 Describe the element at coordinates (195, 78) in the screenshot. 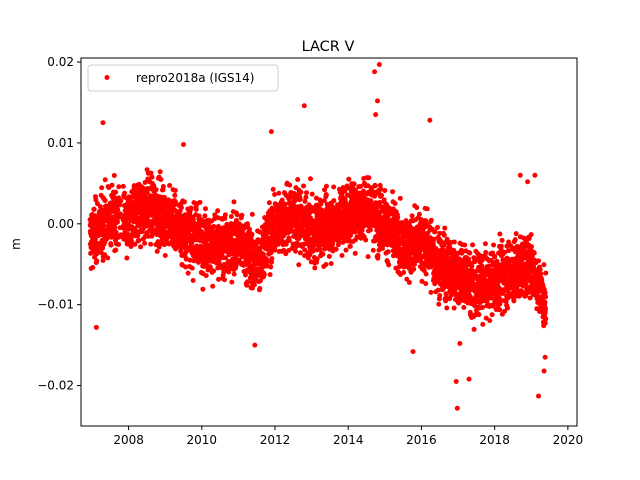

I see `legend-label: repro2018a (IGS14)` at that location.